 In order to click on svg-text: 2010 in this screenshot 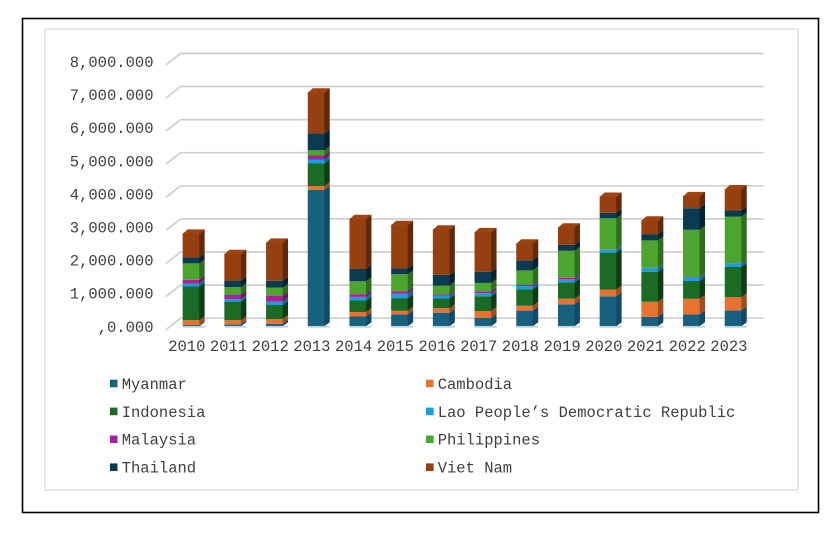, I will do `click(186, 347)`.